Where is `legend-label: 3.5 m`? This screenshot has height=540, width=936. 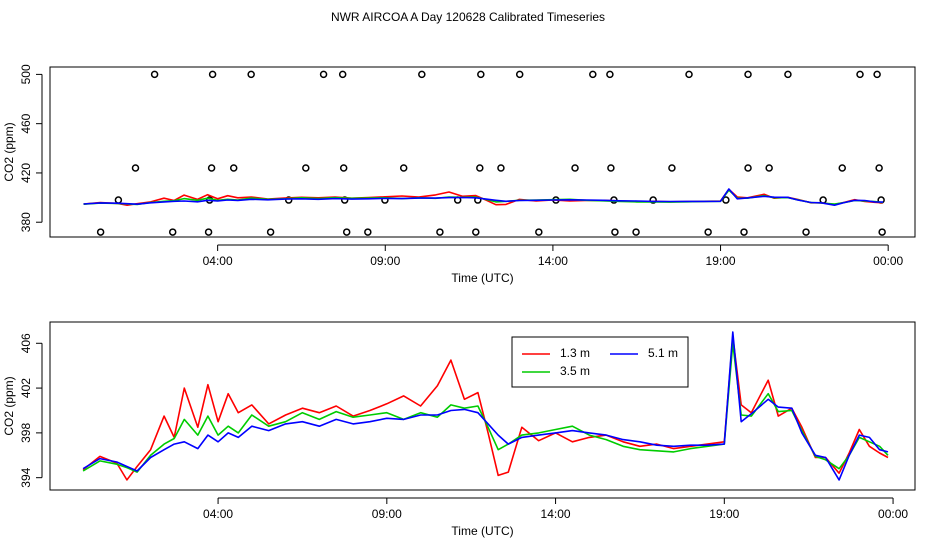
legend-label: 3.5 m is located at coordinates (575, 371).